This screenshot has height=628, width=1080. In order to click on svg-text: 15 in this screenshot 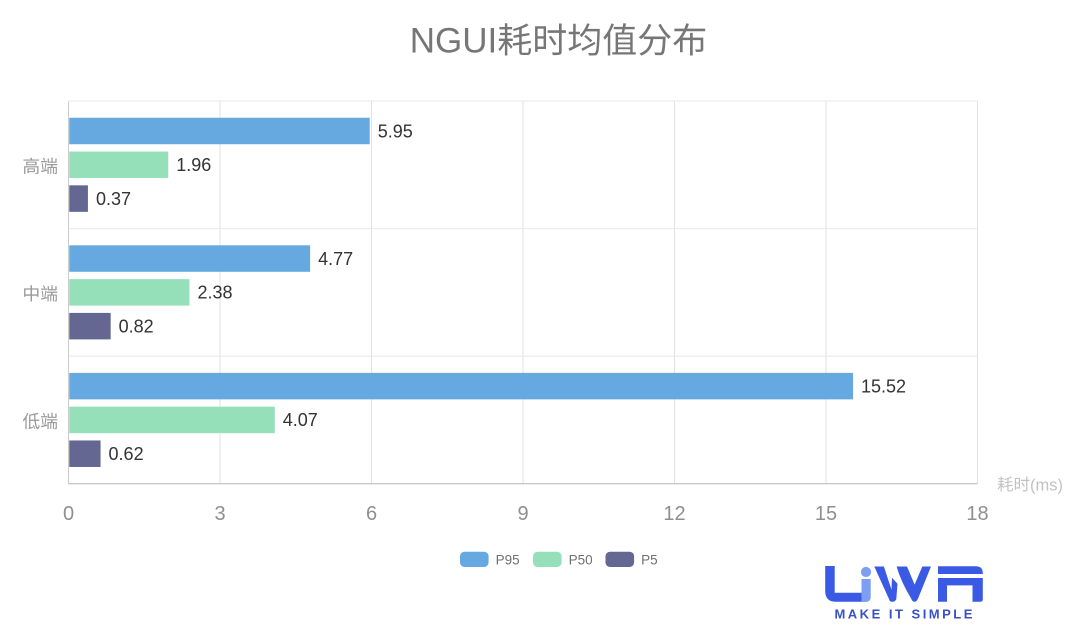, I will do `click(826, 514)`.